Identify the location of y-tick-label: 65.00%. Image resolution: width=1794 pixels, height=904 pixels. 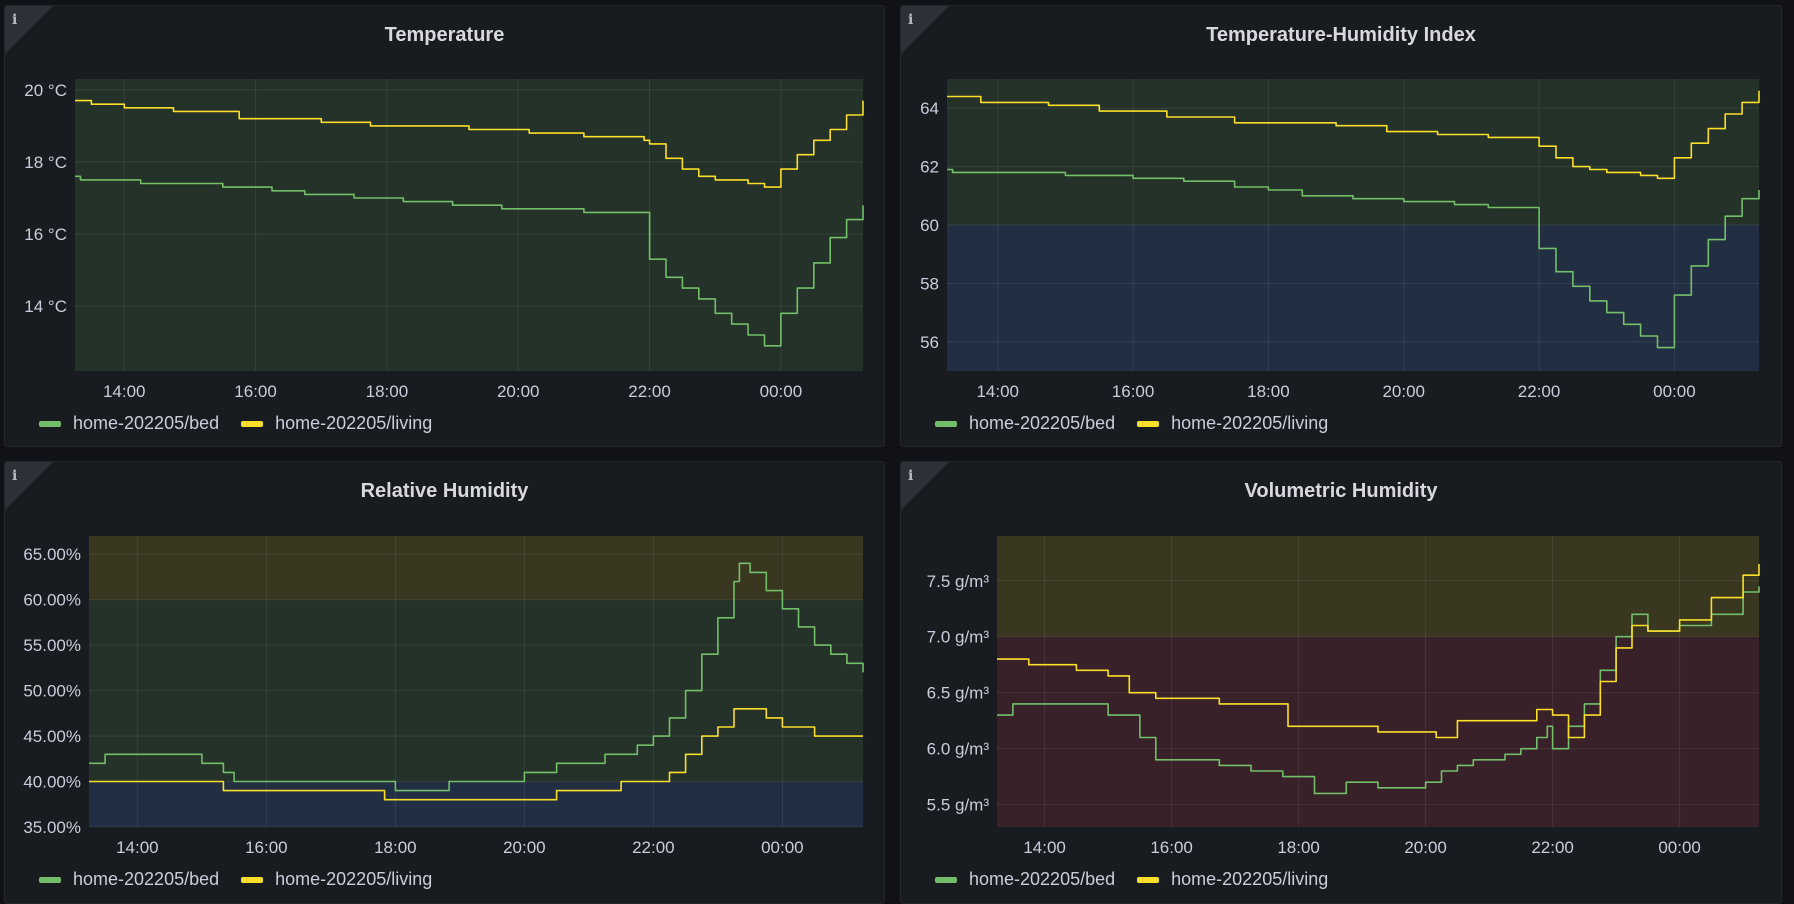
(52, 554).